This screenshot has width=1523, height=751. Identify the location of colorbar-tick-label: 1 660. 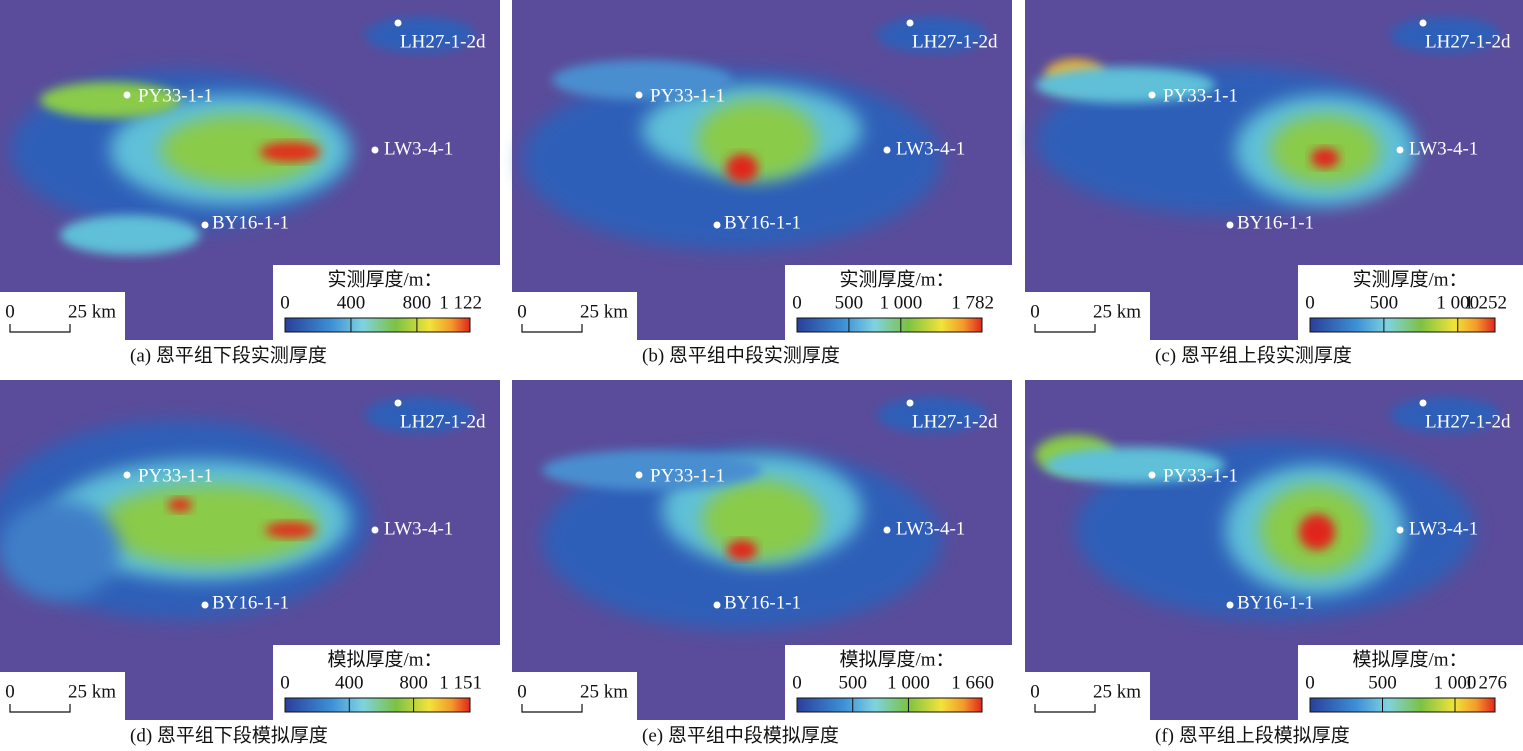
(972, 682).